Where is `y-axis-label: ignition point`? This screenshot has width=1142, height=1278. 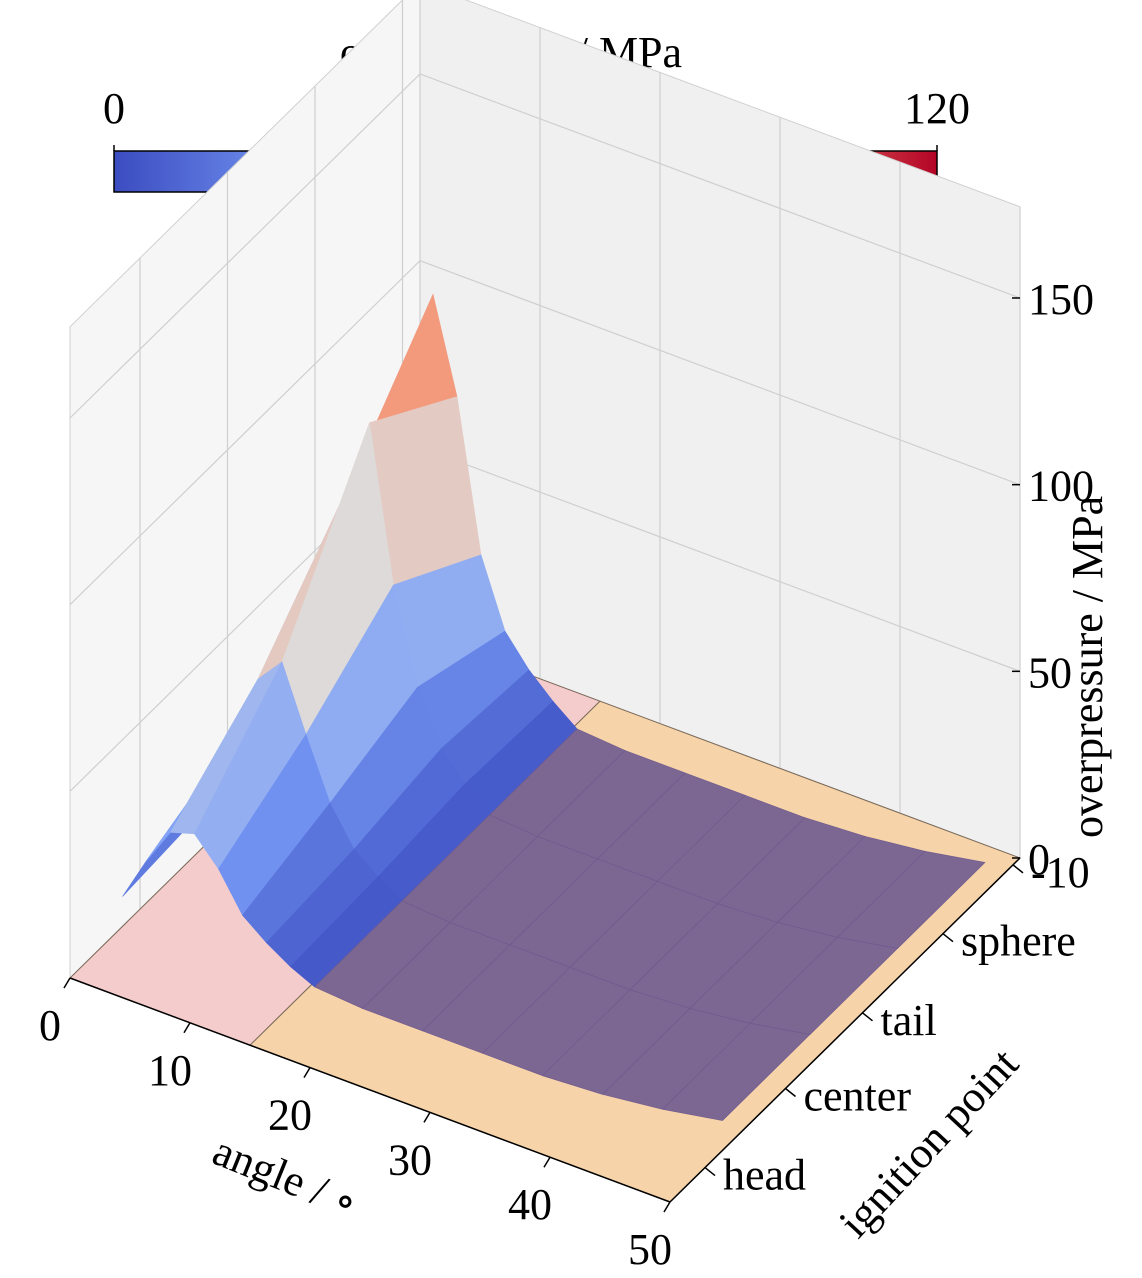
y-axis-label: ignition point is located at coordinates (928, 1143).